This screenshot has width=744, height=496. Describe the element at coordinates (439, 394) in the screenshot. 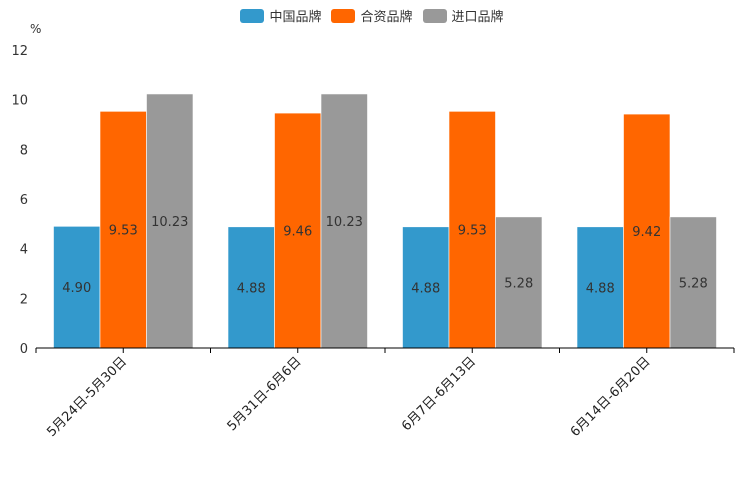

I see `x-tick-label: 6月7日-6月13日` at that location.